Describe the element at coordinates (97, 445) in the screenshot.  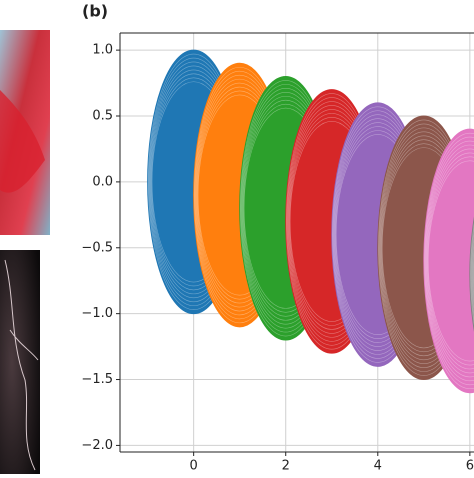
I see `y-tick-label: −2.0` at that location.